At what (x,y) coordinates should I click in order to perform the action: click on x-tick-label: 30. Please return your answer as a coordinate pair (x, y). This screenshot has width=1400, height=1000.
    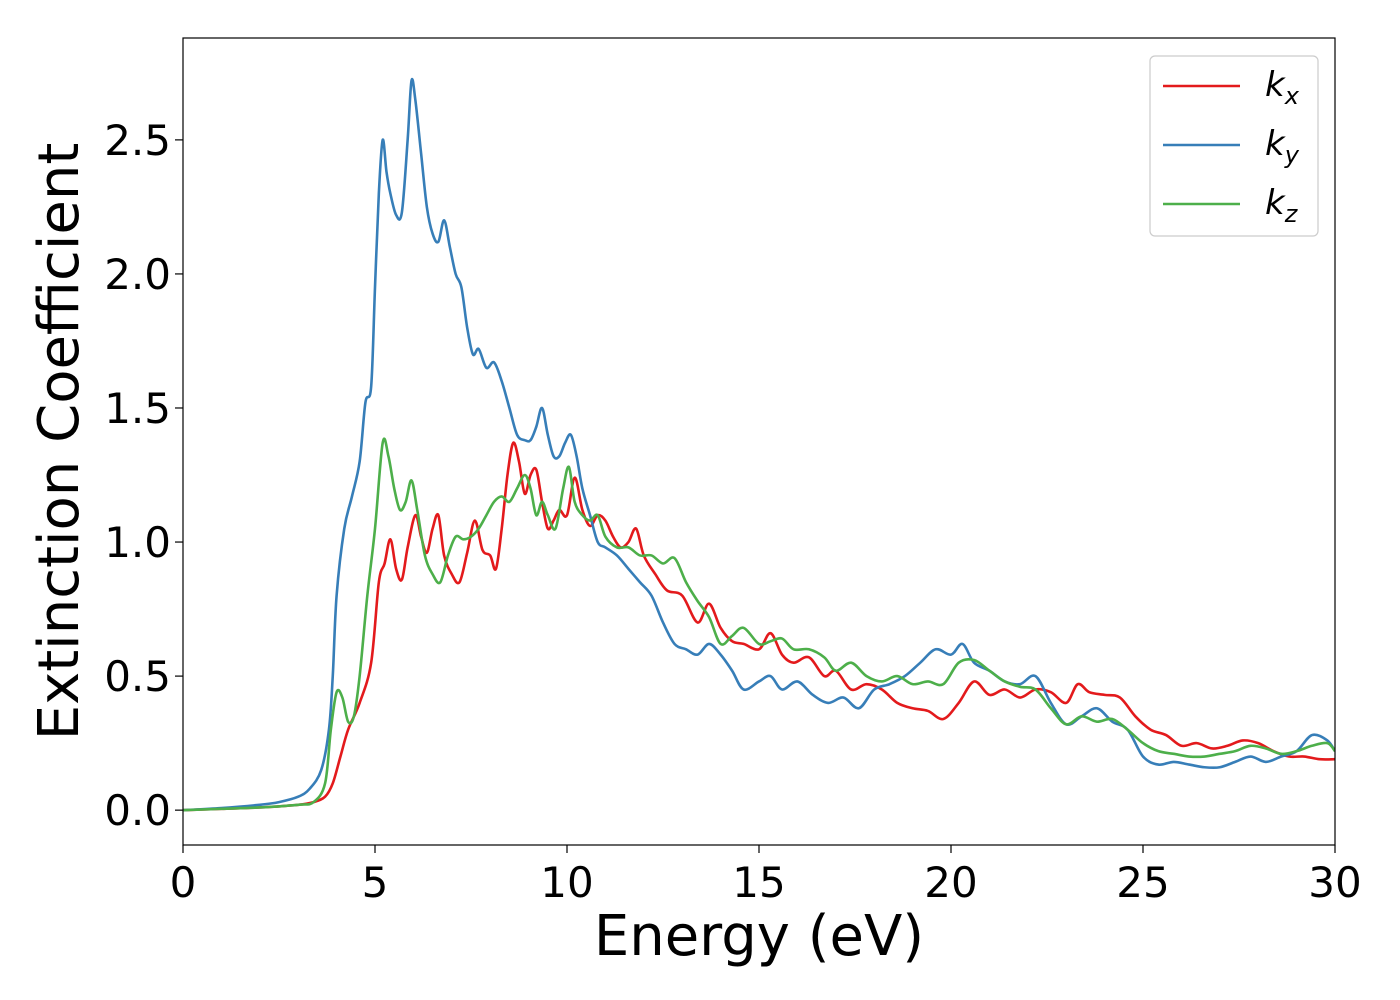
    Looking at the image, I should click on (1334, 882).